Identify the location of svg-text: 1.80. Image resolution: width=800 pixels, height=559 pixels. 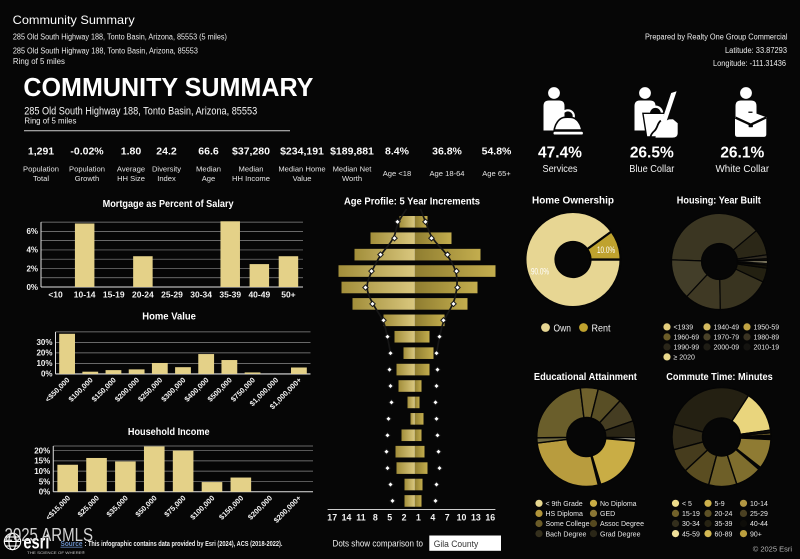
(131, 151).